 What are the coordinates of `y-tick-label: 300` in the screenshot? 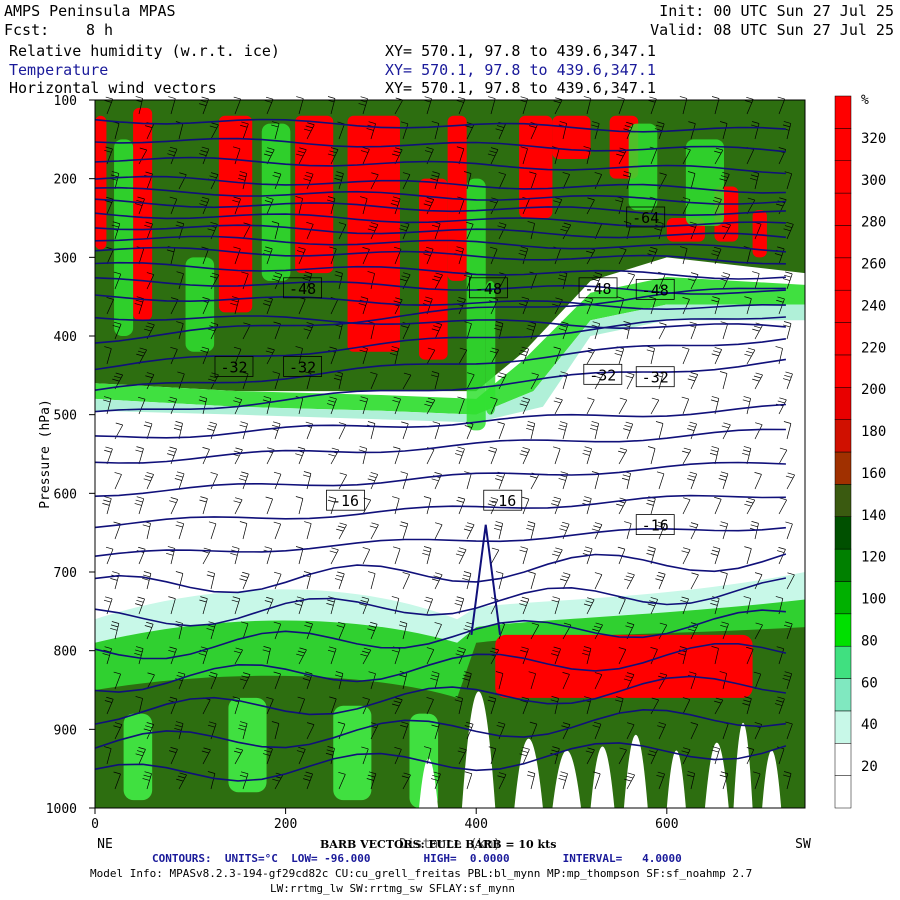 It's located at (65, 258).